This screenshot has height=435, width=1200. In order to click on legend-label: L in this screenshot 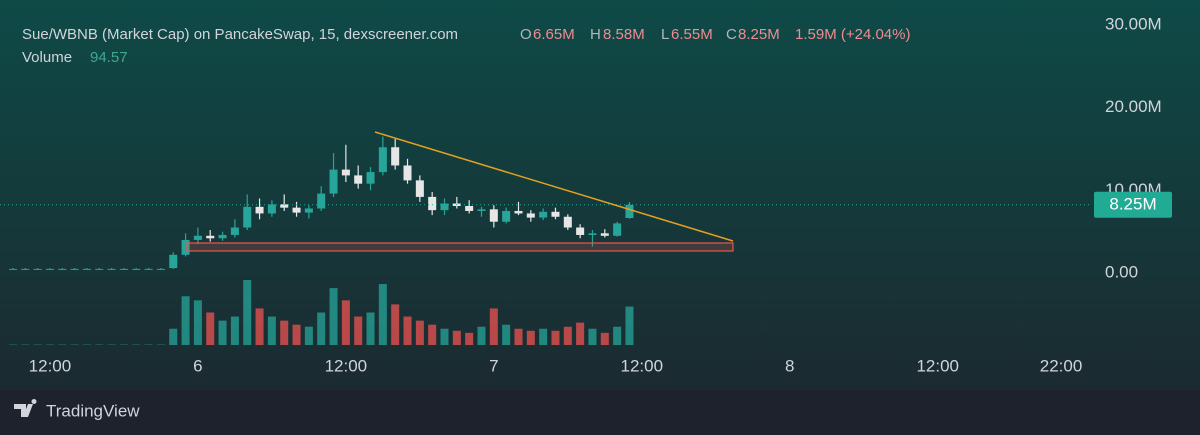, I will do `click(665, 34)`.